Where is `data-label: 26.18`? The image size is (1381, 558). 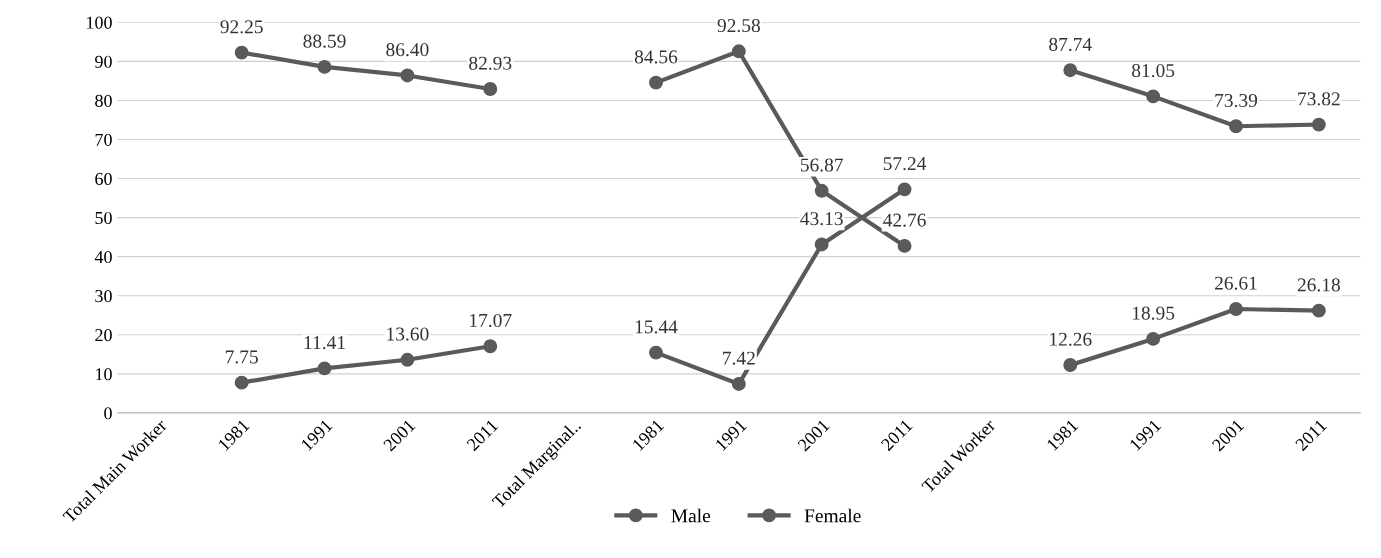
data-label: 26.18 is located at coordinates (1318, 285).